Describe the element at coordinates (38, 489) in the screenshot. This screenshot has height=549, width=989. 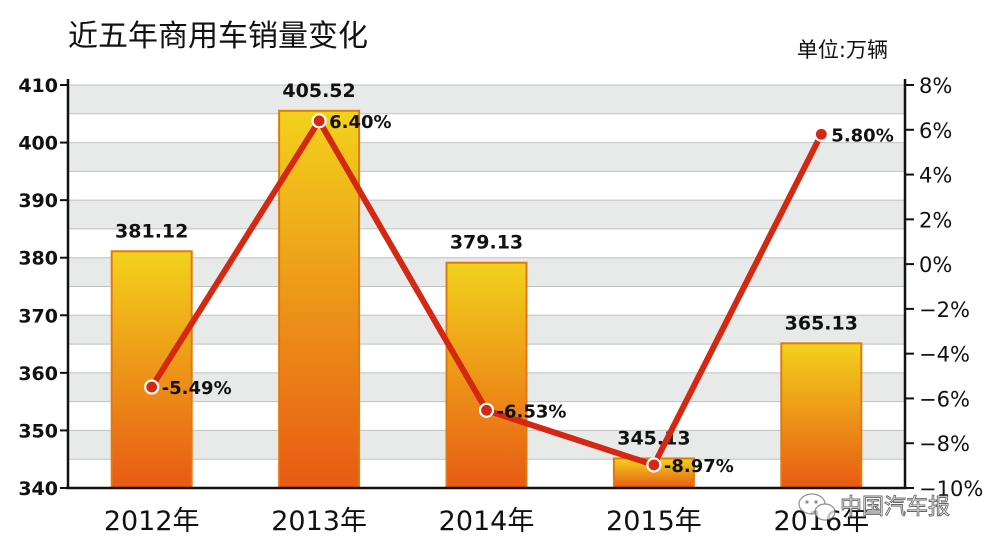
I see `left-tick-label: 340` at that location.